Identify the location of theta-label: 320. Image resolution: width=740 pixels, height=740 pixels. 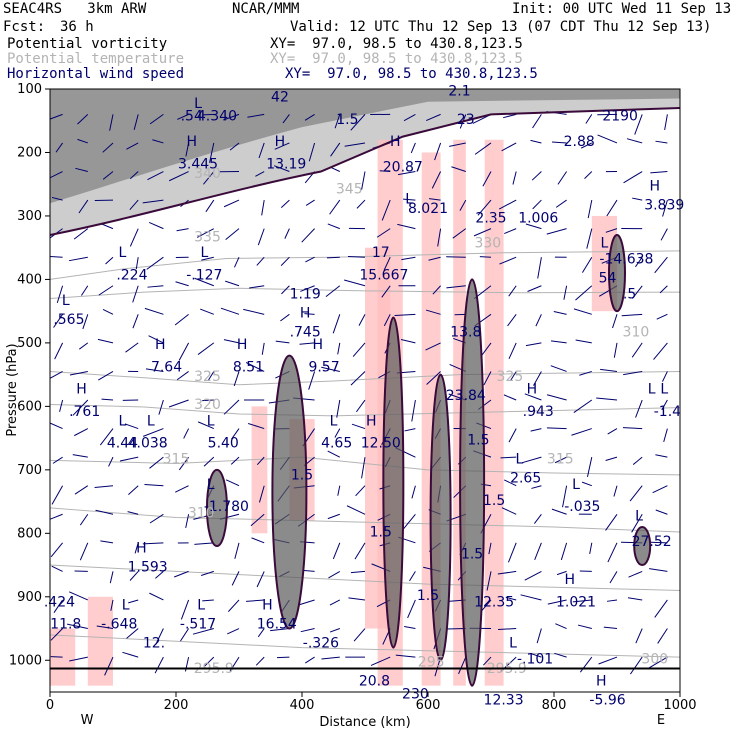
(207, 405).